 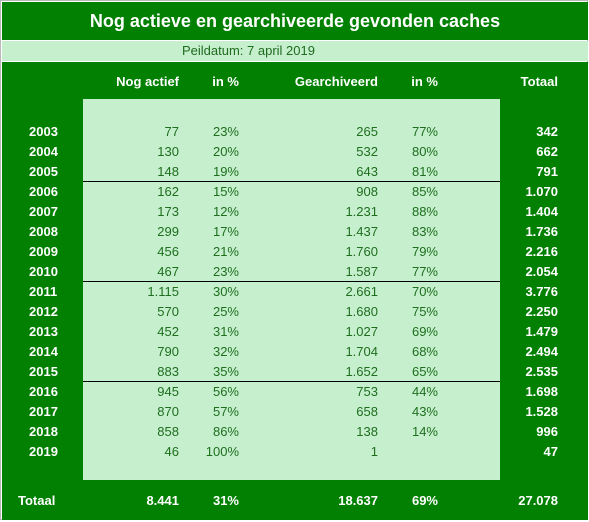 I want to click on row-pct-archived: 85%, so click(x=424, y=191).